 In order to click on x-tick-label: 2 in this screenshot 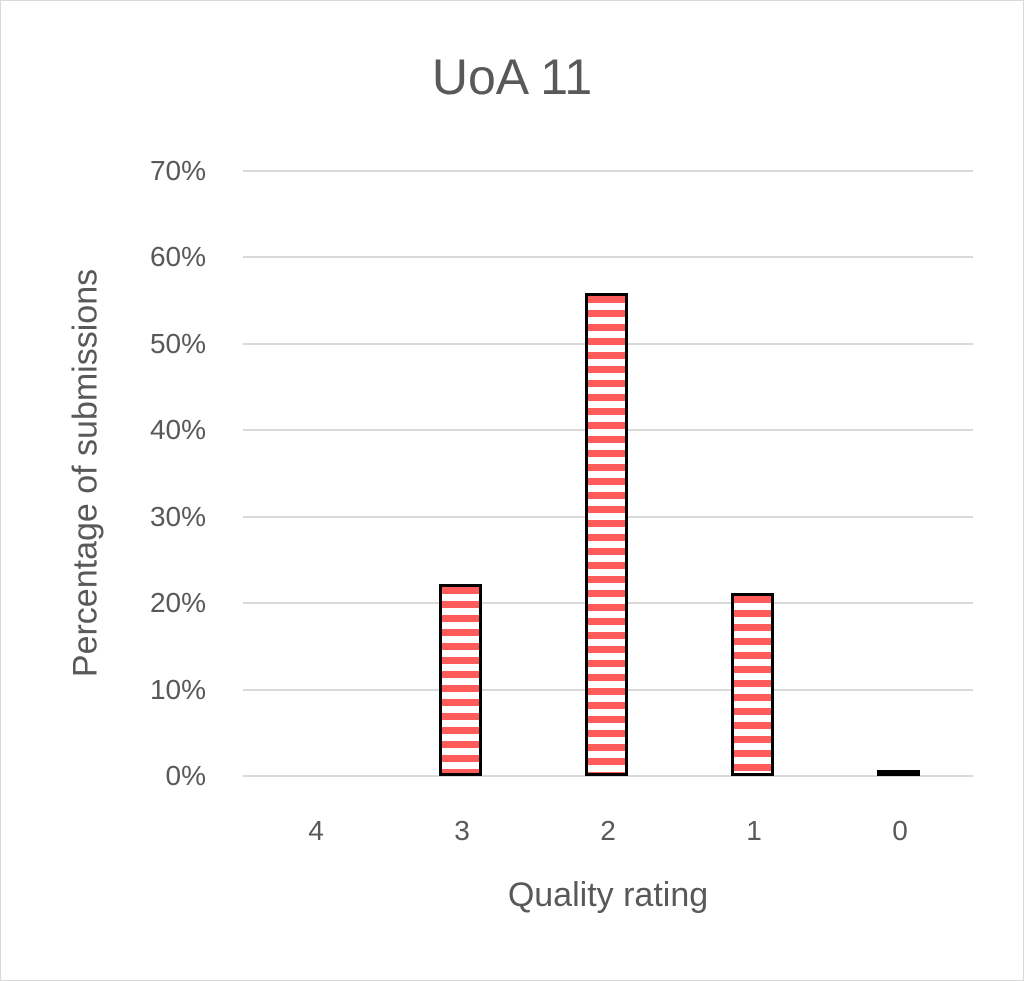, I will do `click(608, 830)`.